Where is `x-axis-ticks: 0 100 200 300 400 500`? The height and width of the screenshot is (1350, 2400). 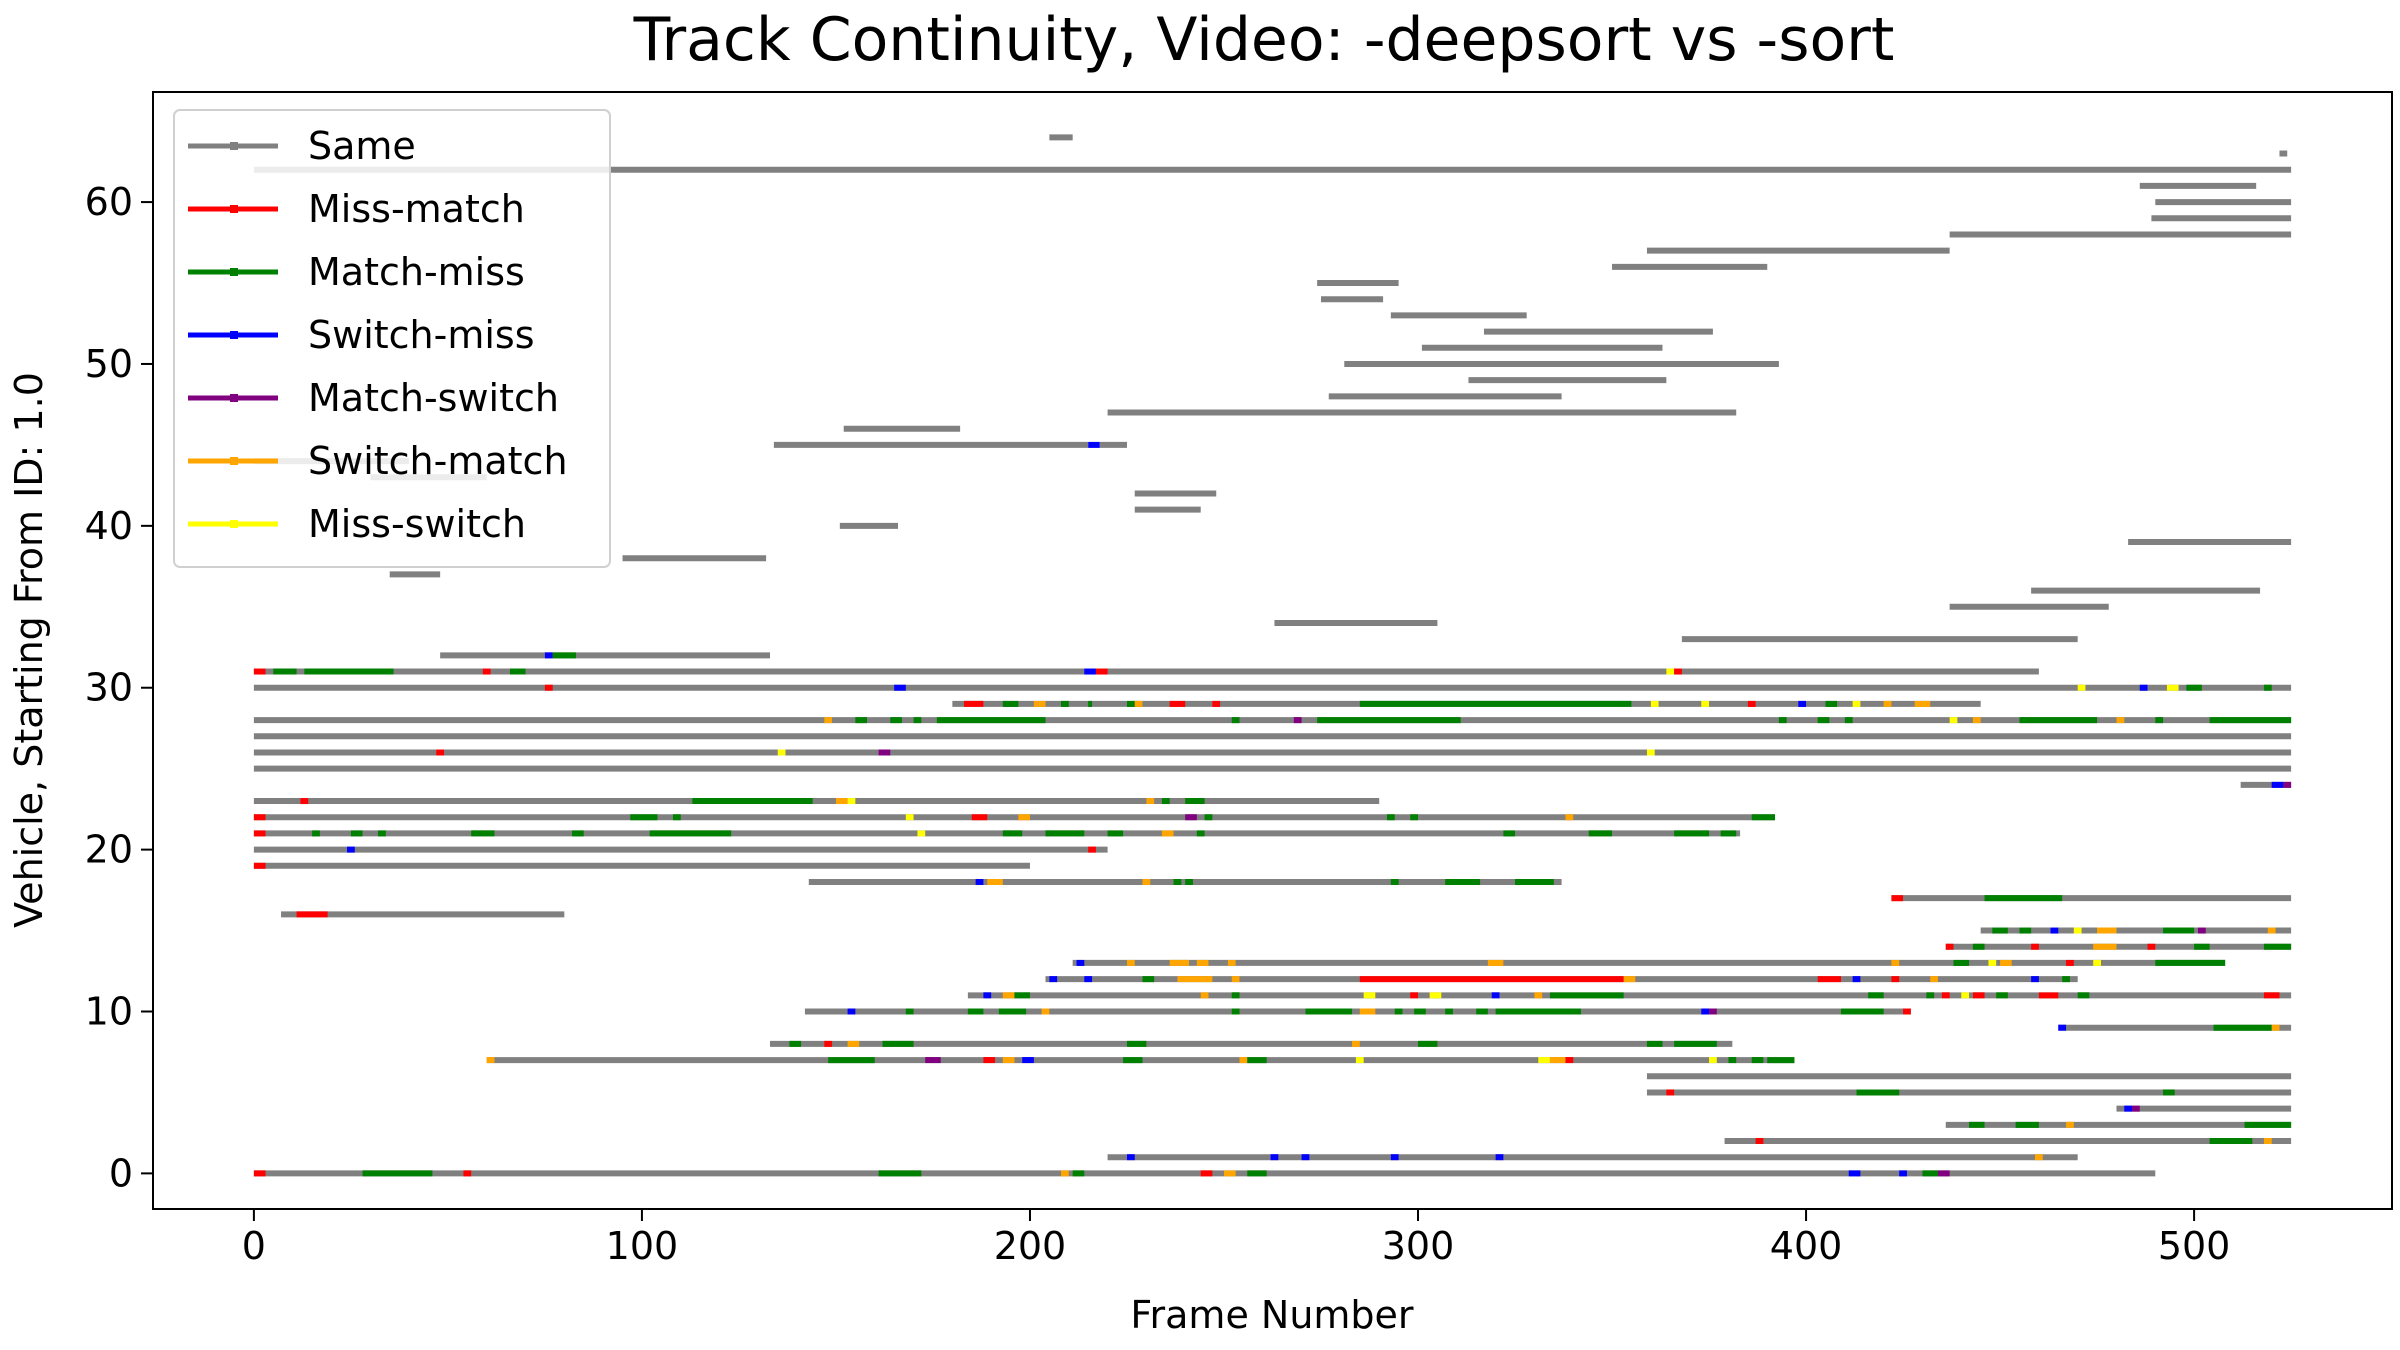
x-axis-ticks: 0 100 200 300 400 500 is located at coordinates (1236, 1238).